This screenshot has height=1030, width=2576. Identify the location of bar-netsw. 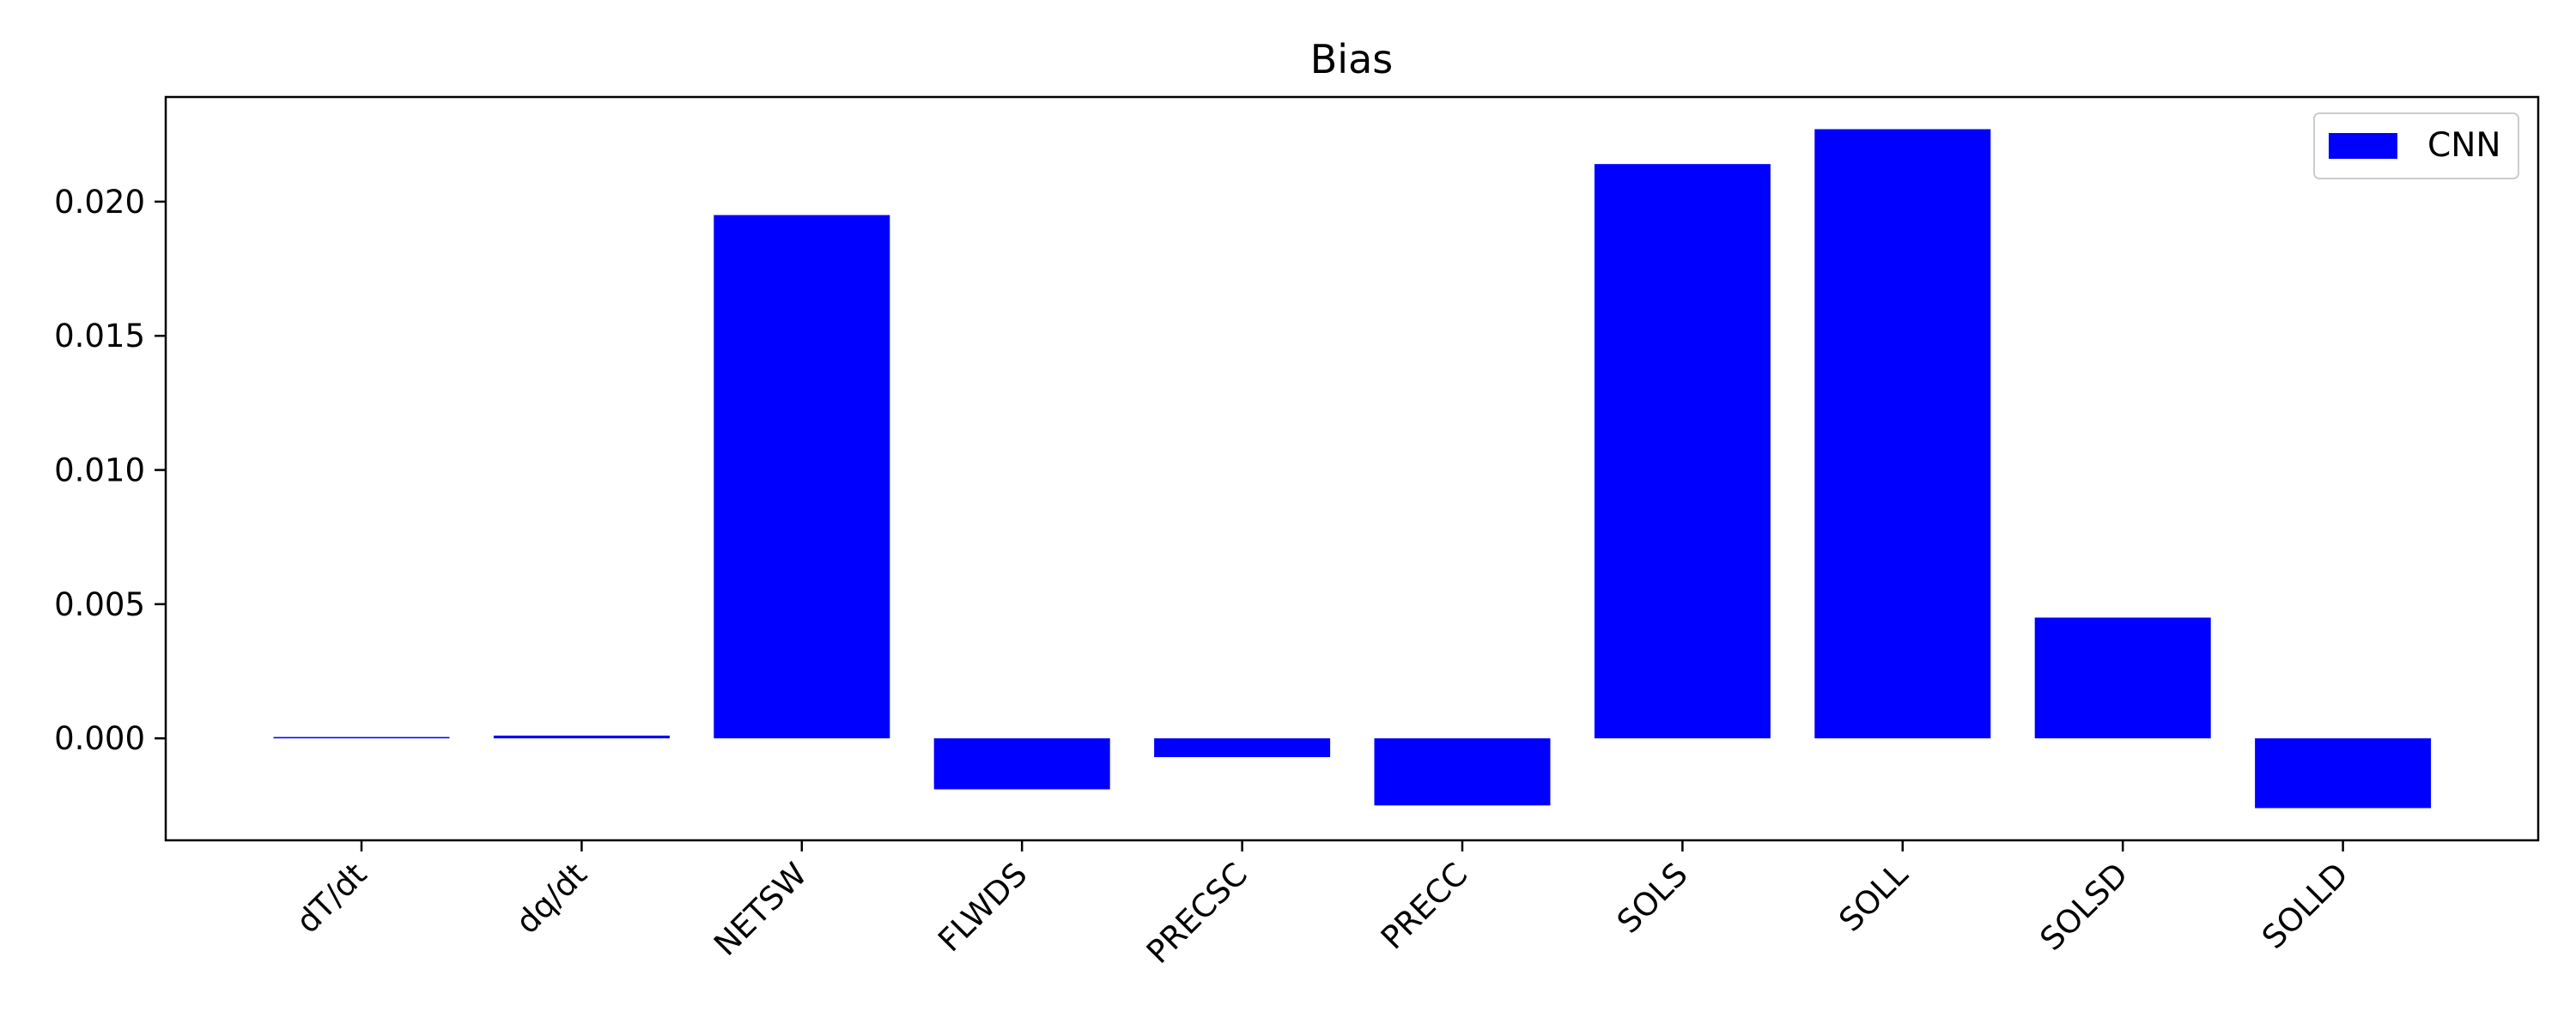
(802, 477).